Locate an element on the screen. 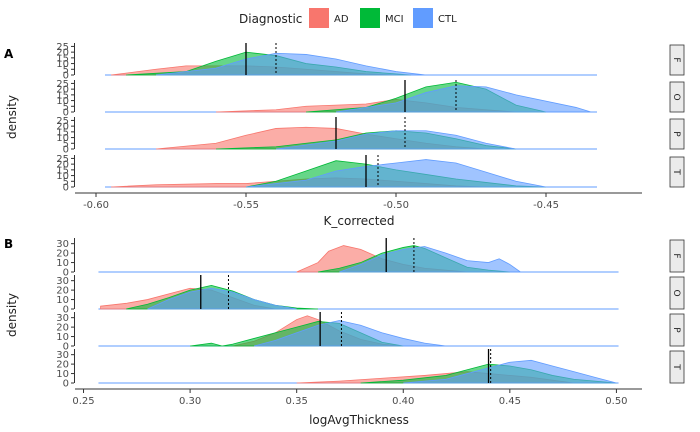 The height and width of the screenshot is (432, 700). x-tick-label: -0.50 is located at coordinates (396, 205).